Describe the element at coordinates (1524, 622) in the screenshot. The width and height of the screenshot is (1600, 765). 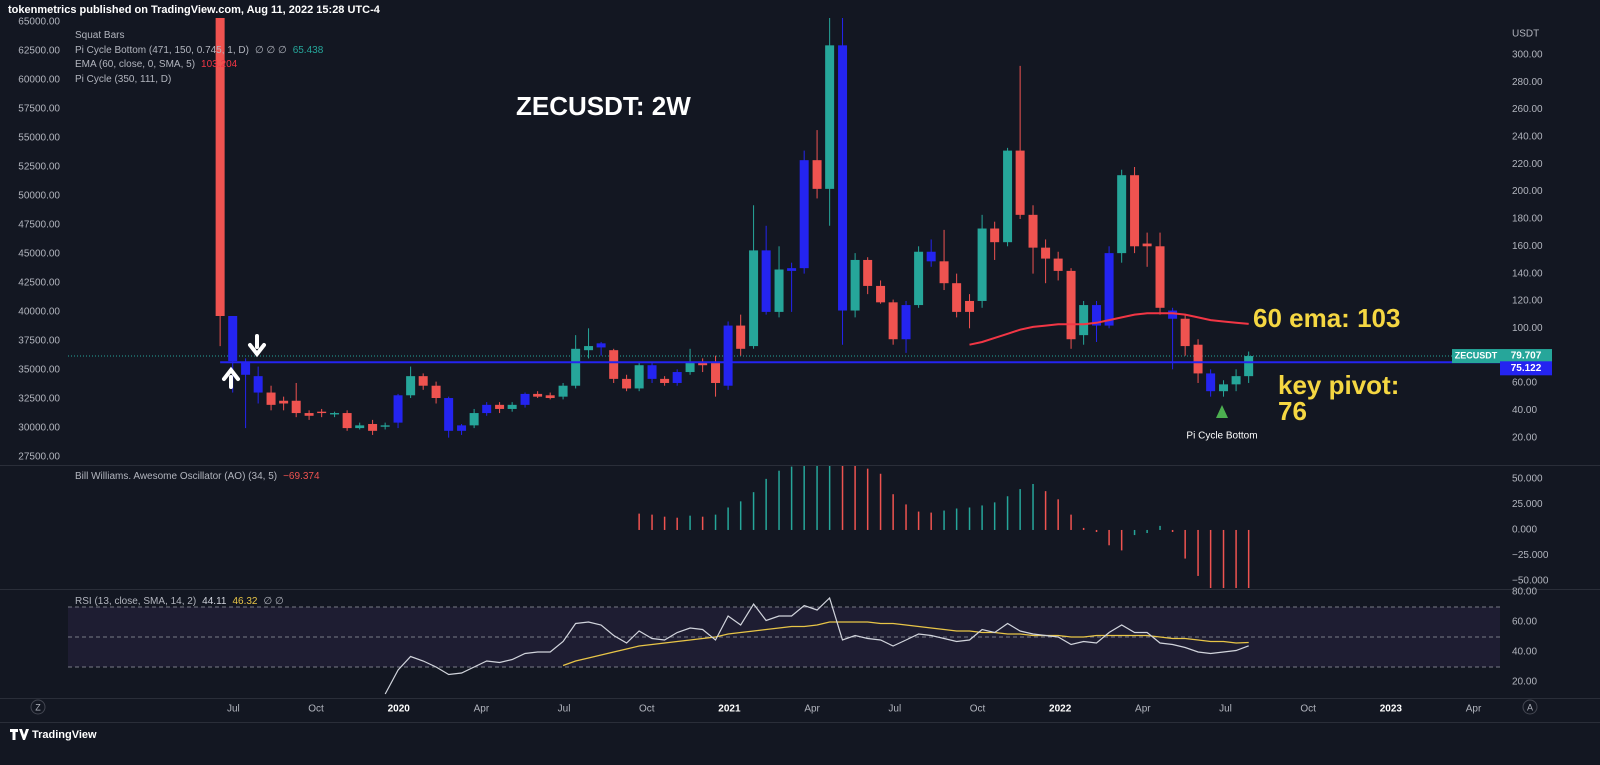
I see `y-tick-label: 60.00` at that location.